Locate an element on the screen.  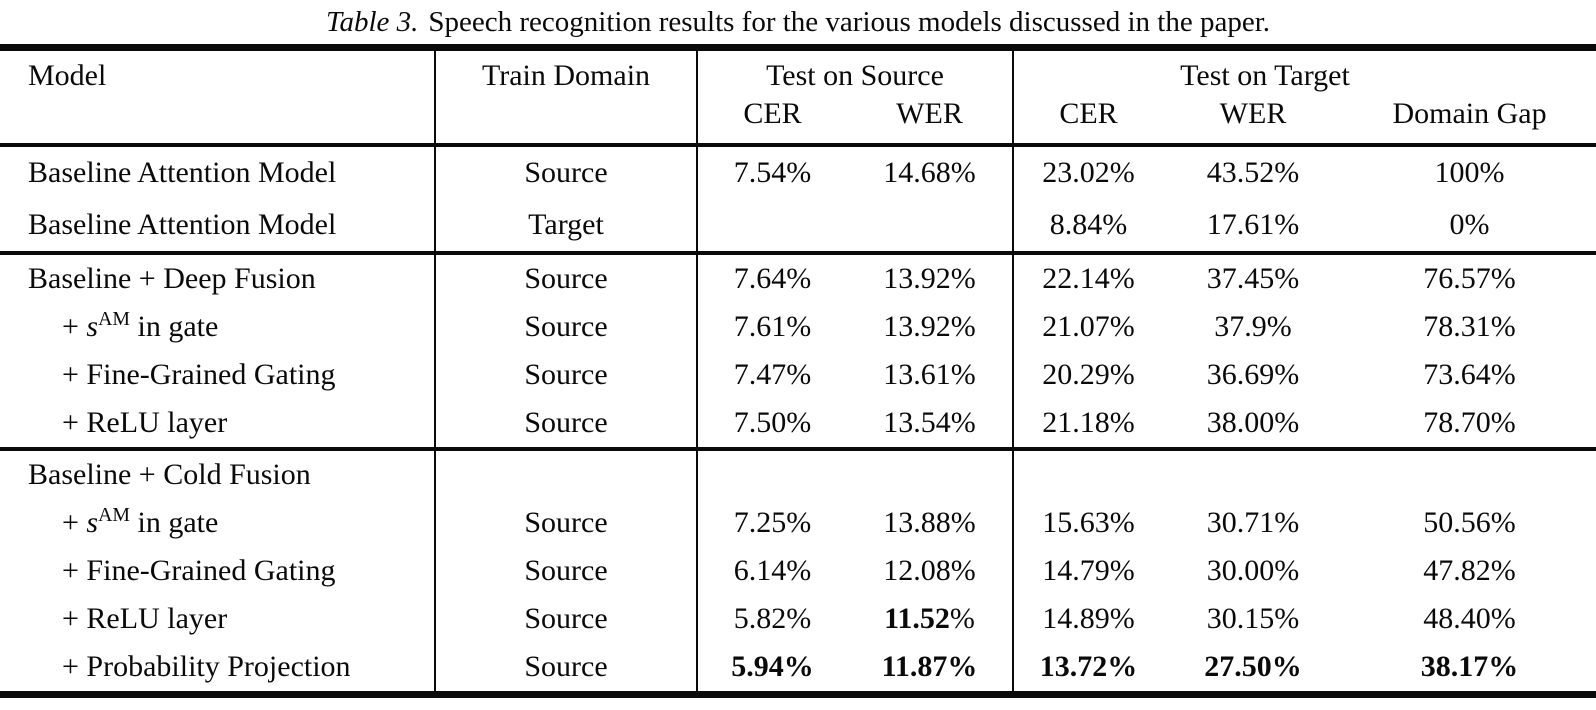
value-text: 14.89% is located at coordinates (1088, 618).